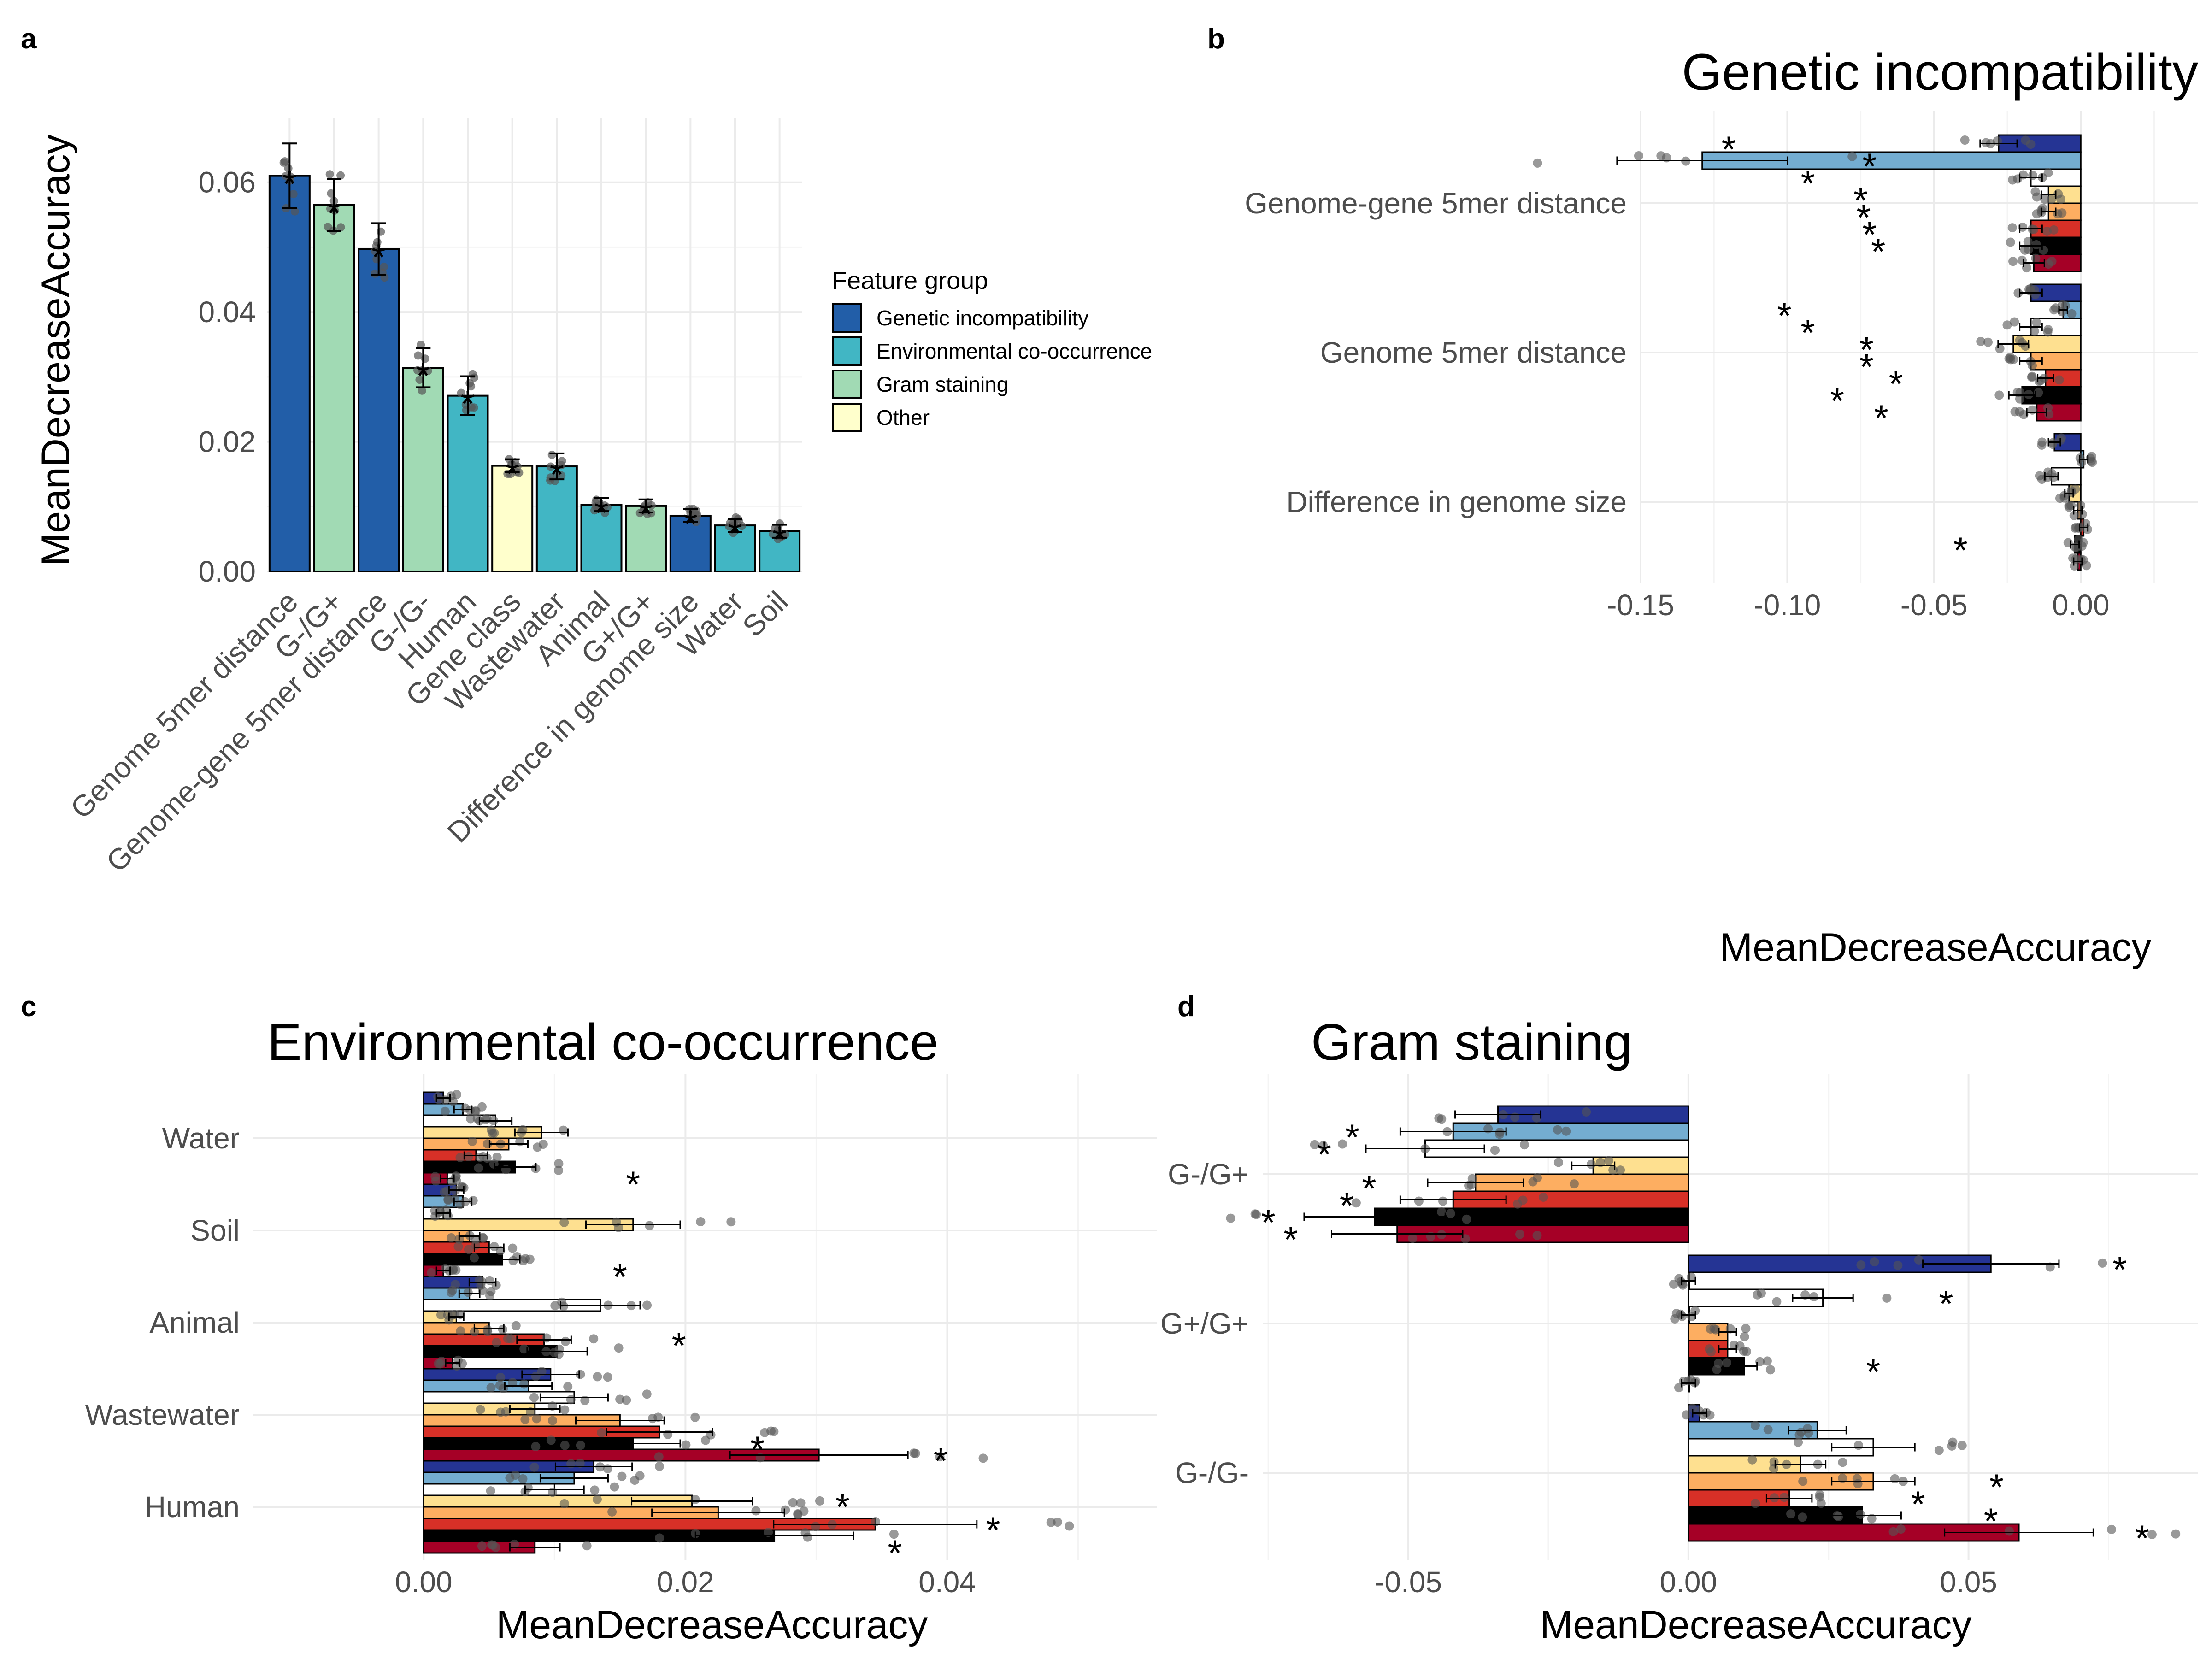 This screenshot has height=1659, width=2212. What do you see at coordinates (227, 312) in the screenshot?
I see `a-y-tick-label: 0.04` at bounding box center [227, 312].